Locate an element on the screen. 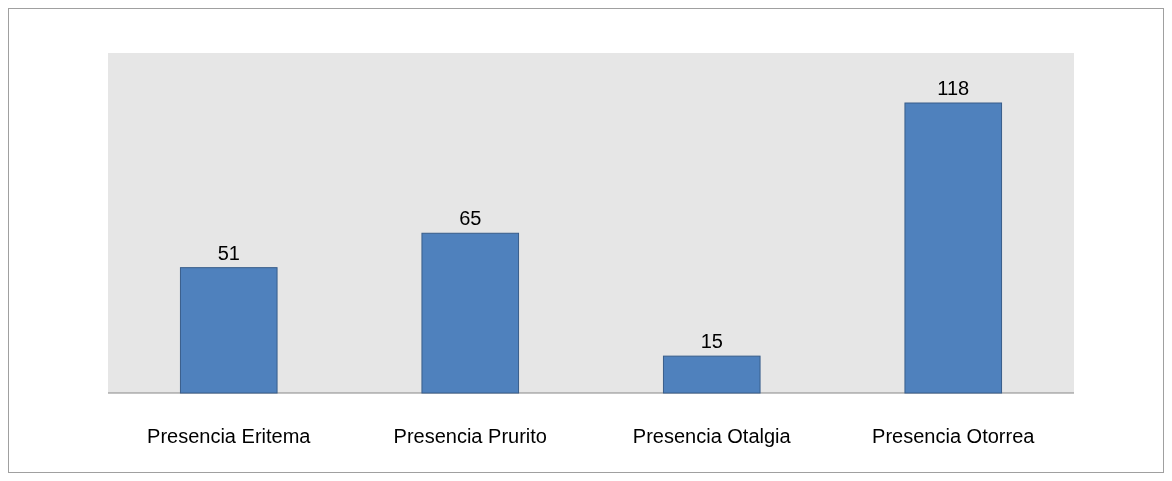  data-label: 65 is located at coordinates (470, 218).